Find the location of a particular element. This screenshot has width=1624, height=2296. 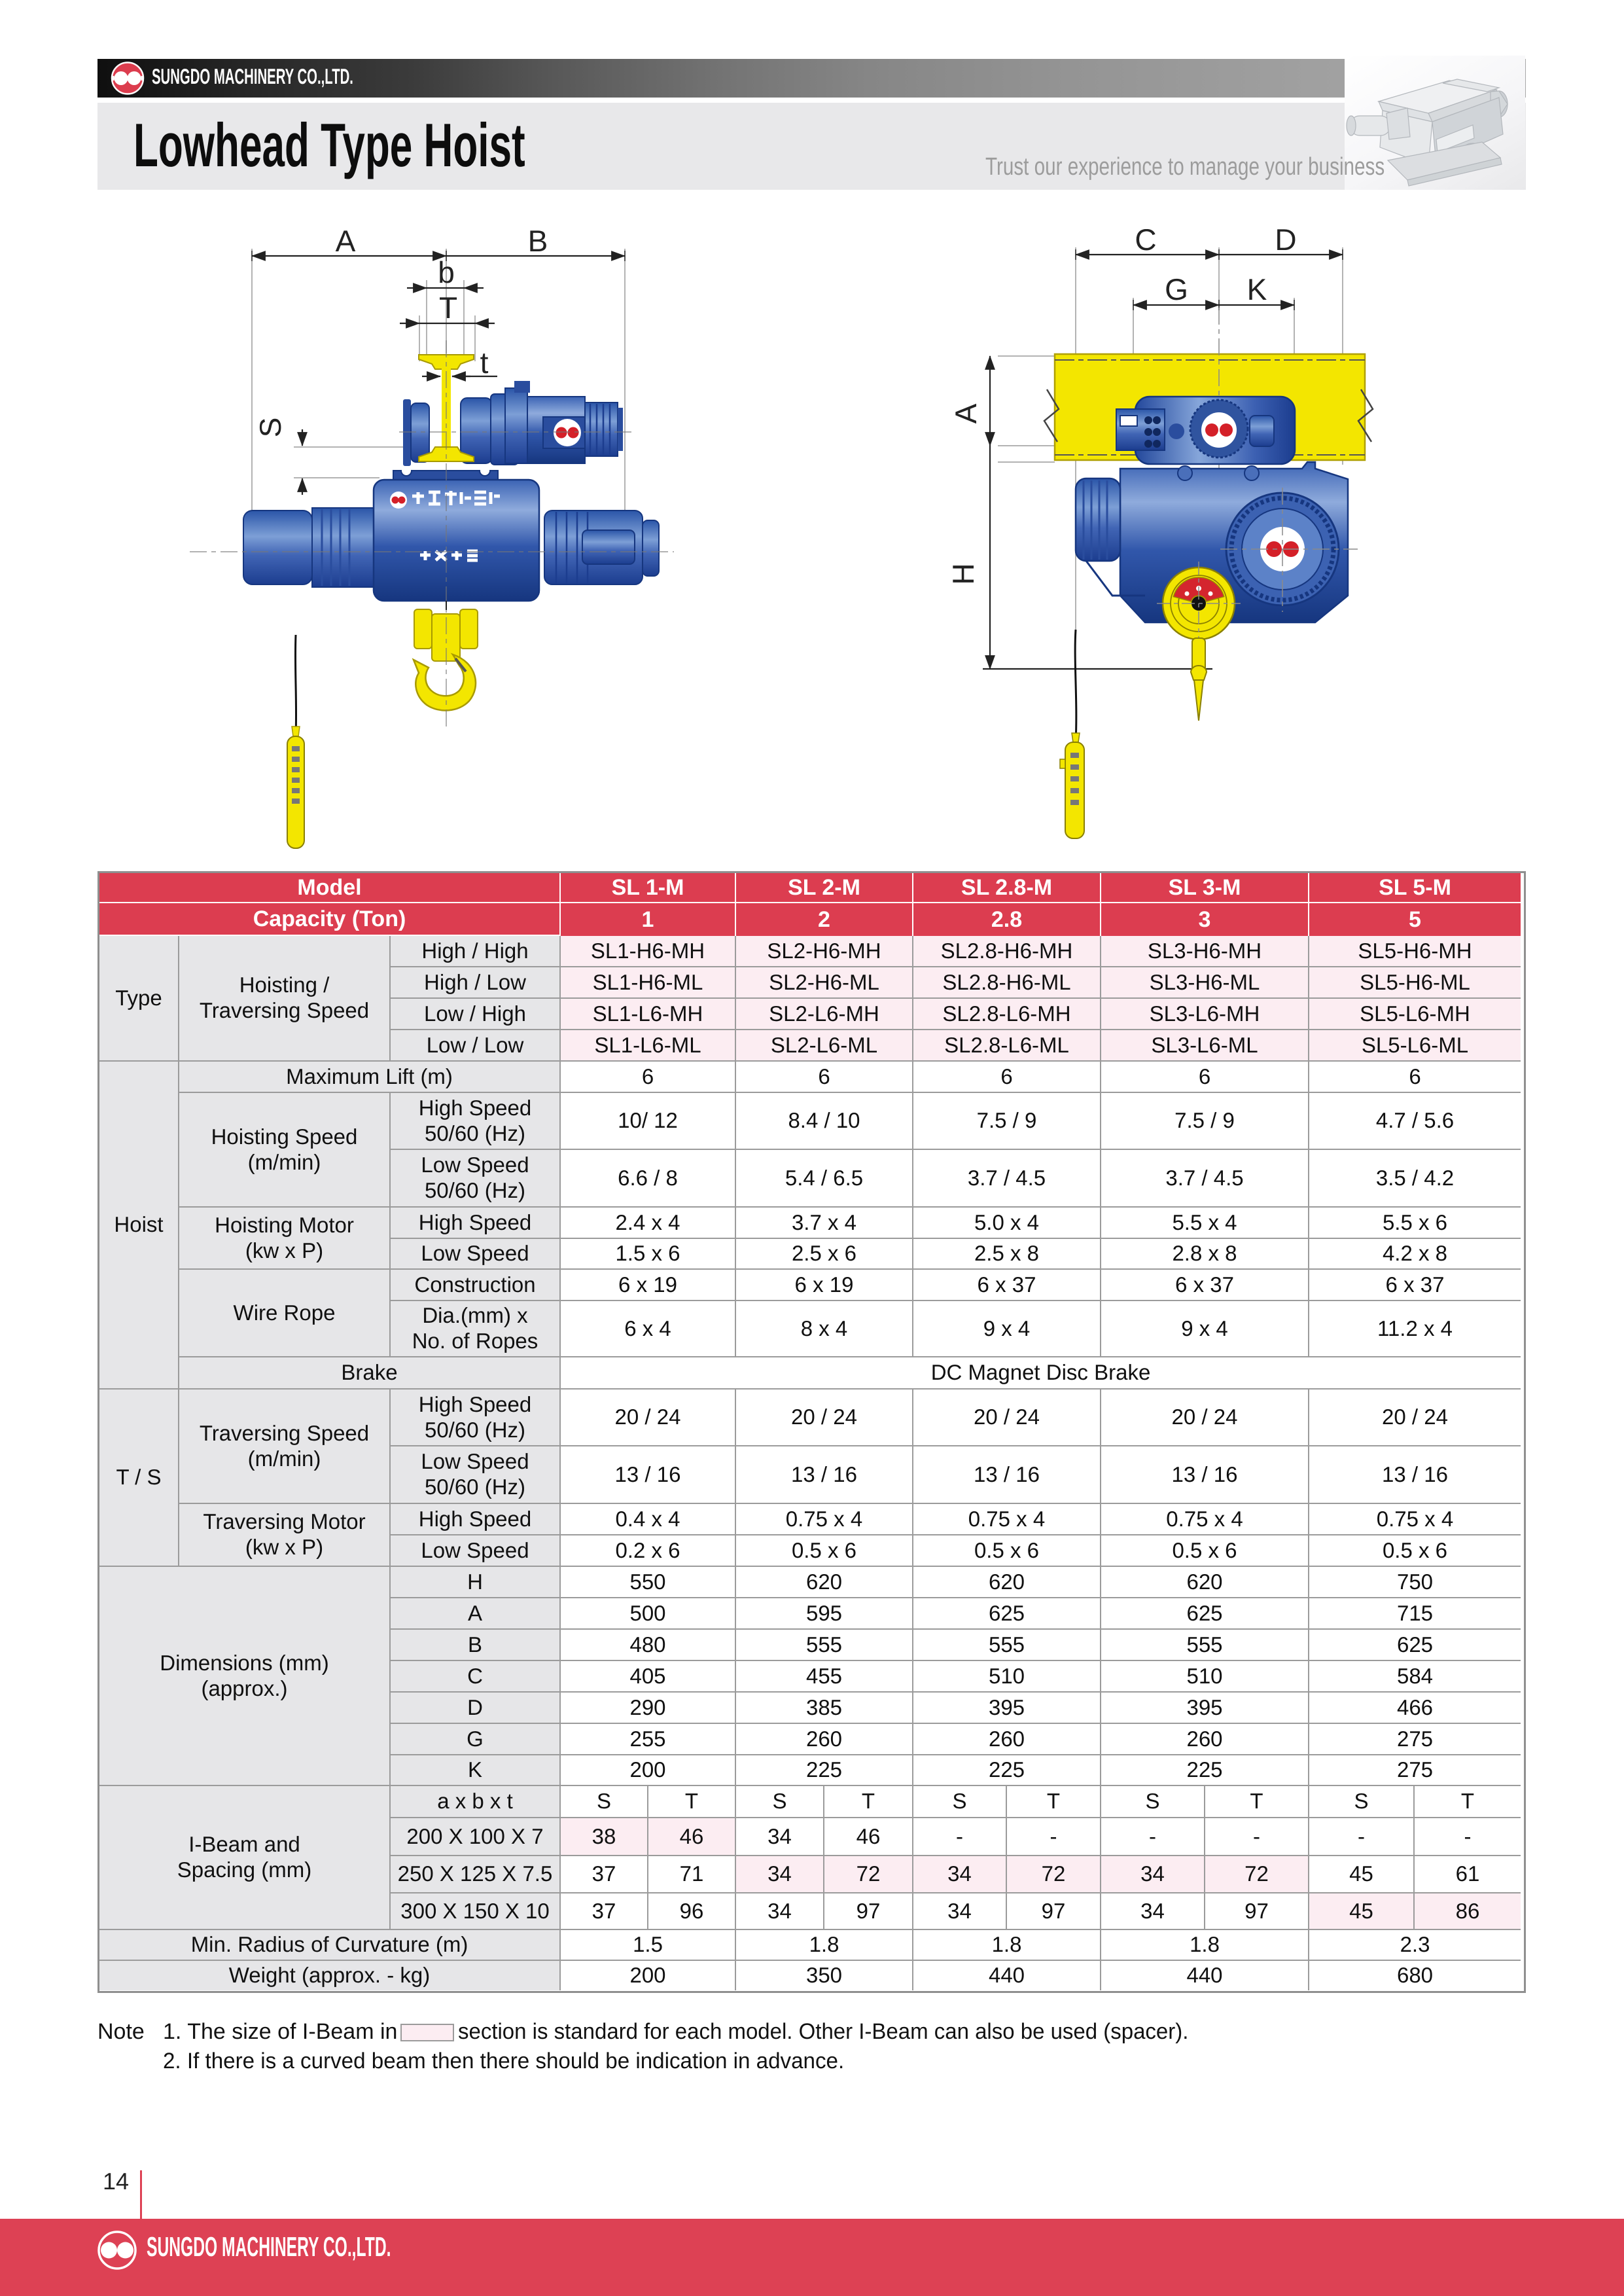

svg-text: S is located at coordinates (270, 428).